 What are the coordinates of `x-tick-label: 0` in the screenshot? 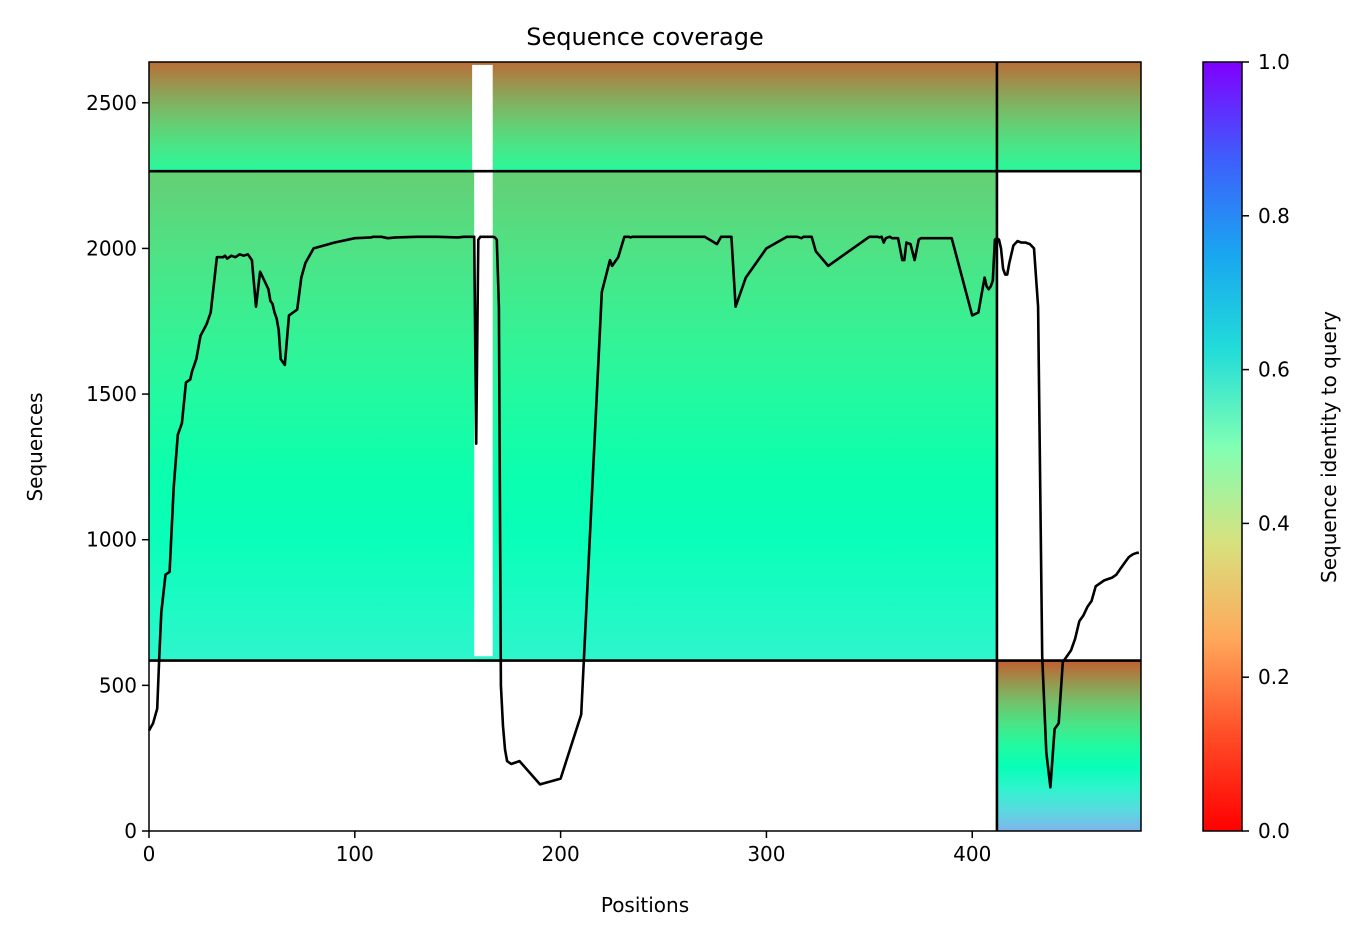 It's located at (149, 854).